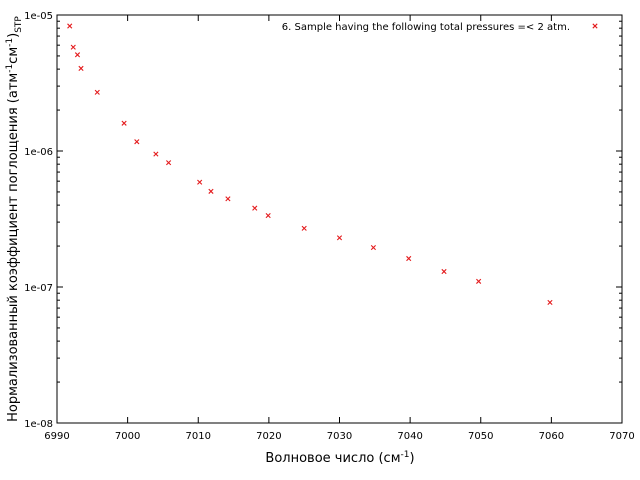  What do you see at coordinates (127, 436) in the screenshot?
I see `x-tick-label: 7000` at bounding box center [127, 436].